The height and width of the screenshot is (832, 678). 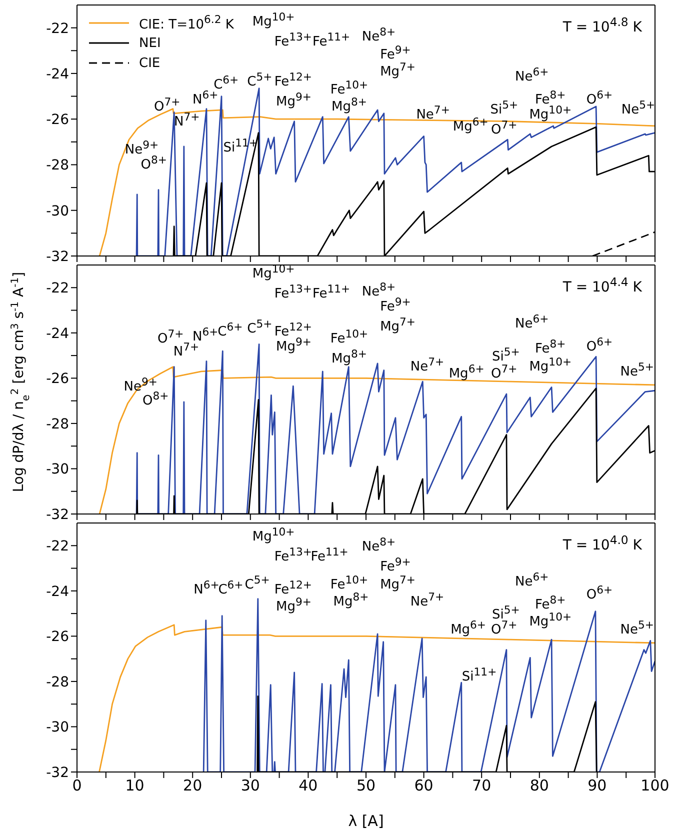 I want to click on legend-label: CIE: T=10$^{6.2}$ K, so click(x=186, y=23).